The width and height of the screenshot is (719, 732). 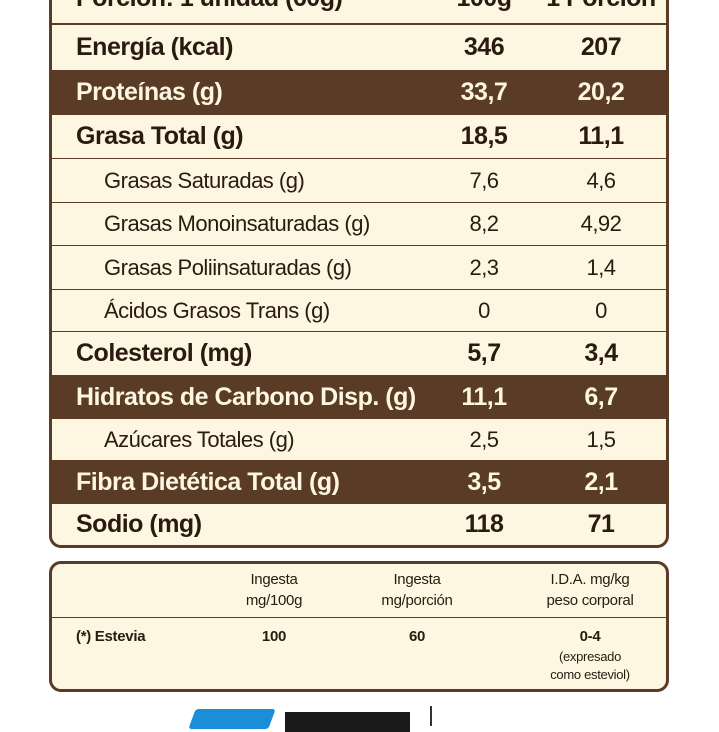 I want to click on ida-note: (expresado como esteviol), so click(x=590, y=666).